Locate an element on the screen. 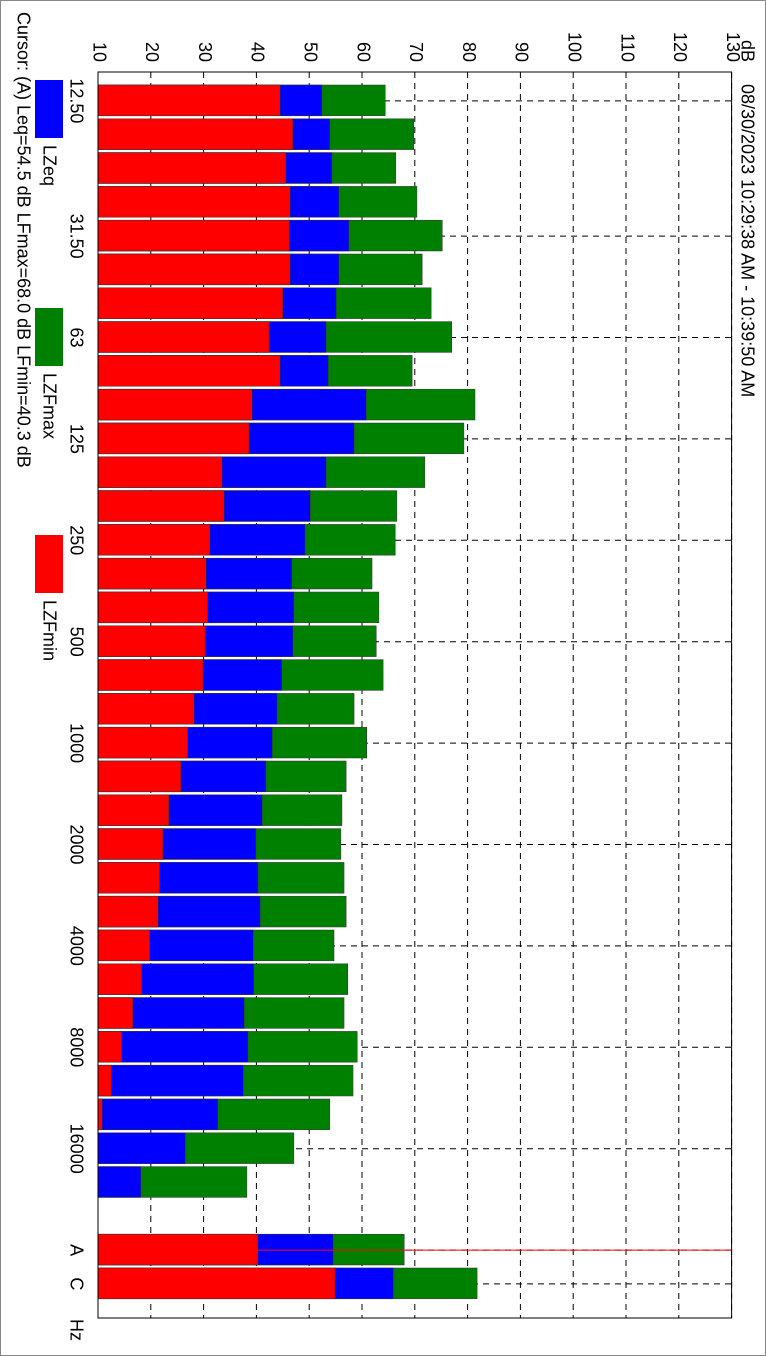 The image size is (766, 1356). x-tick-label: 8000 is located at coordinates (76, 1047).